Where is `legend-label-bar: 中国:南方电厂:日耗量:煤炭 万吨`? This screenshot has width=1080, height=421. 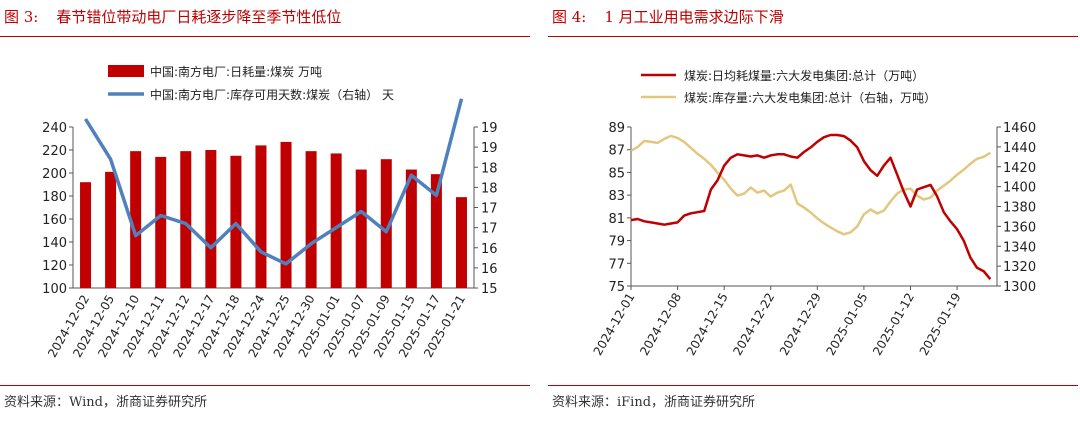 legend-label-bar: 中国:南方电厂:日耗量:煤炭 万吨 is located at coordinates (236, 71).